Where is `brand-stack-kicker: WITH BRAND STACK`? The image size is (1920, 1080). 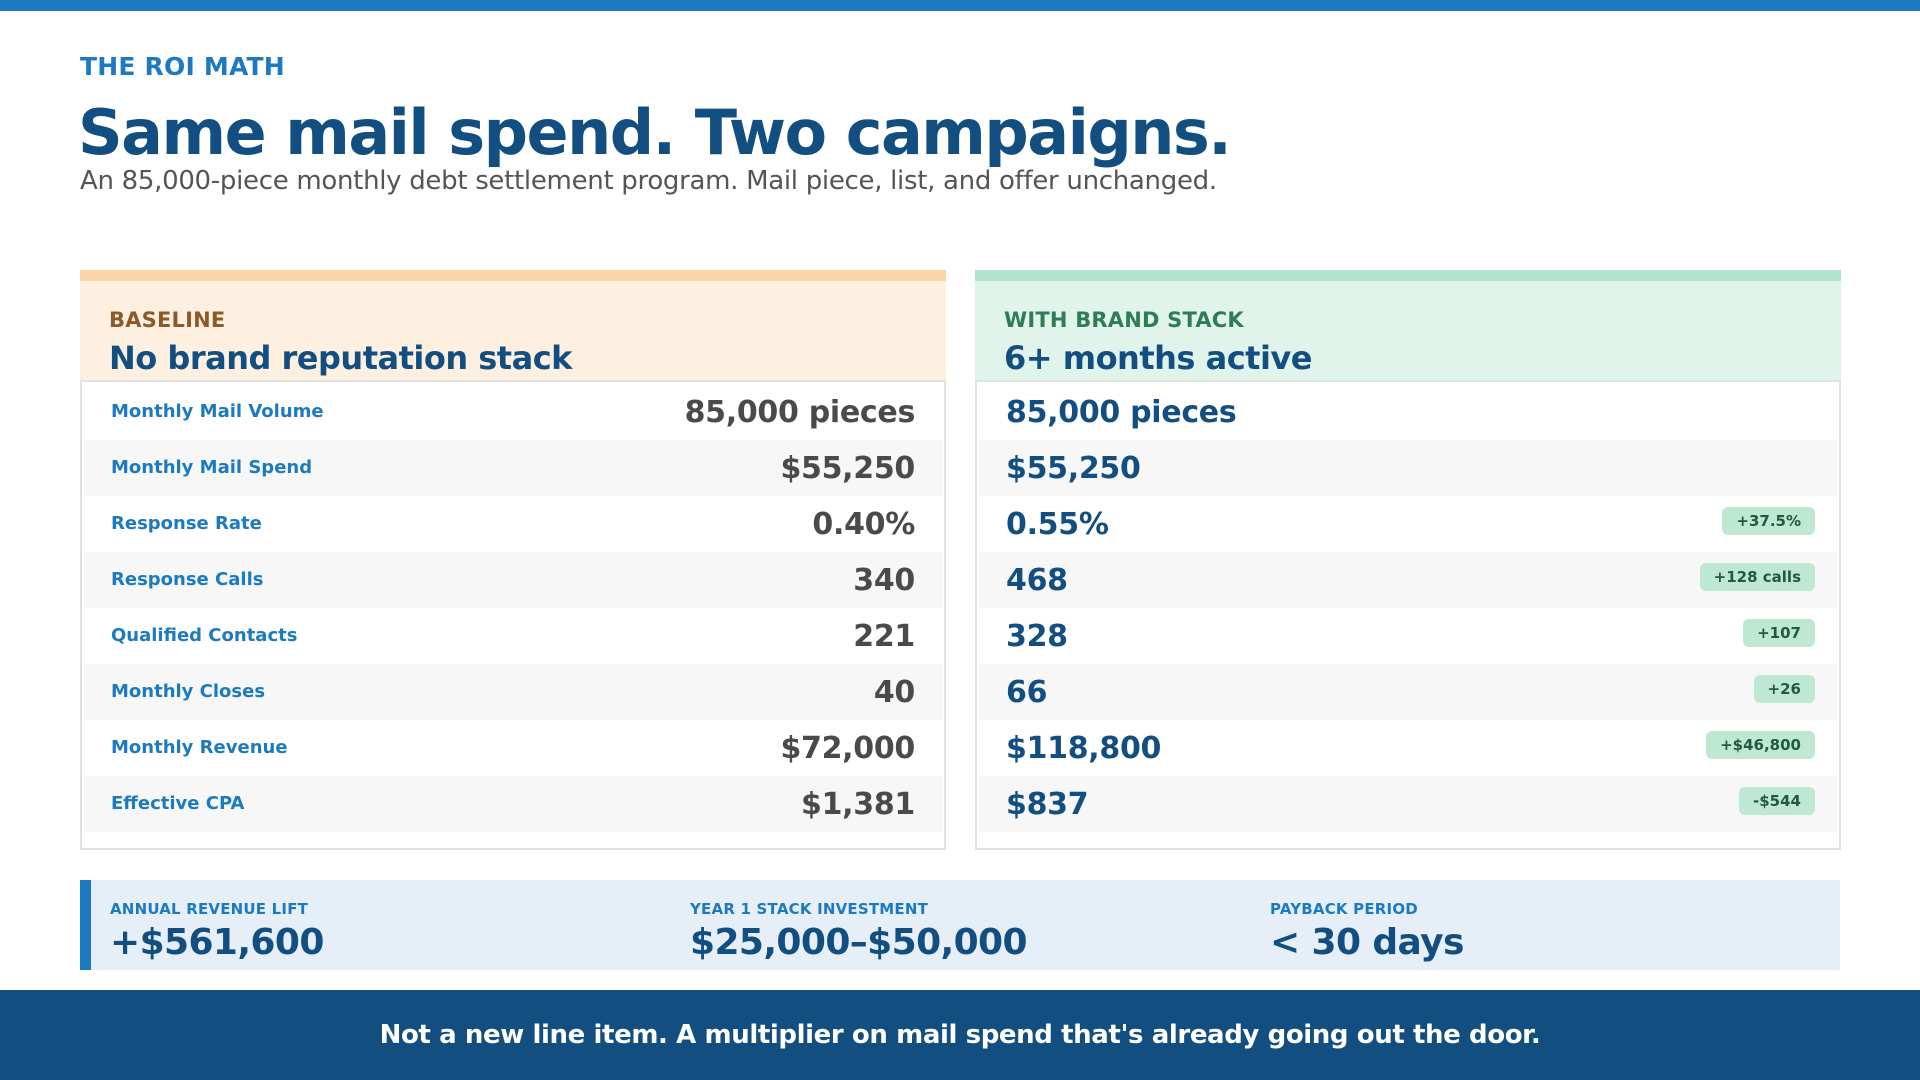
brand-stack-kicker: WITH BRAND STACK is located at coordinates (1124, 320).